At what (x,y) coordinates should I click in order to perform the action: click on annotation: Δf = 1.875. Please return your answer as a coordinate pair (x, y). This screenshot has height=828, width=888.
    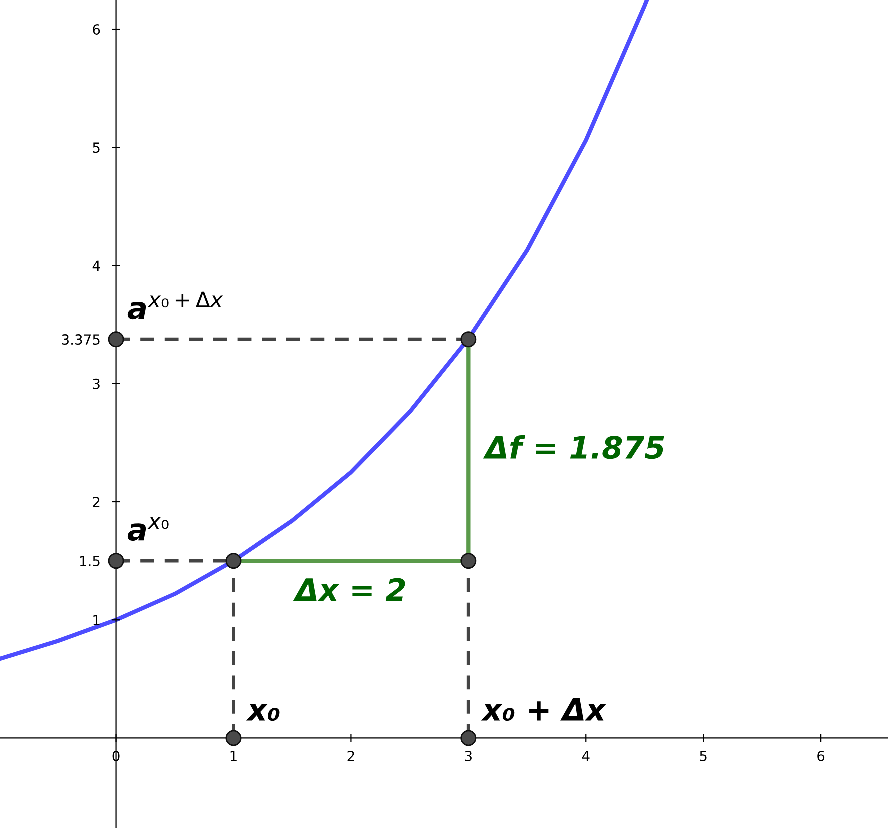
    Looking at the image, I should click on (573, 448).